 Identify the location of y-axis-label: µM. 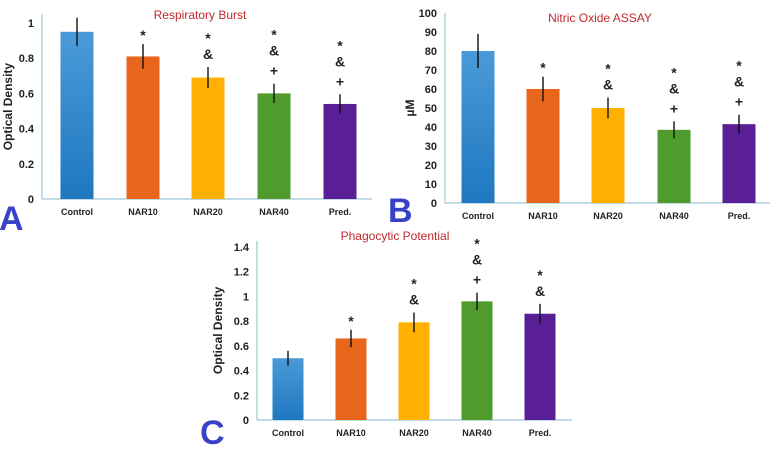
(410, 108).